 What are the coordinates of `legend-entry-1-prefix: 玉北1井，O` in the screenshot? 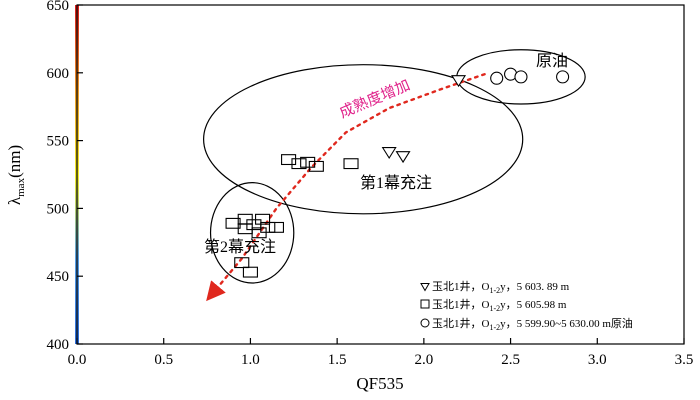 It's located at (460, 286).